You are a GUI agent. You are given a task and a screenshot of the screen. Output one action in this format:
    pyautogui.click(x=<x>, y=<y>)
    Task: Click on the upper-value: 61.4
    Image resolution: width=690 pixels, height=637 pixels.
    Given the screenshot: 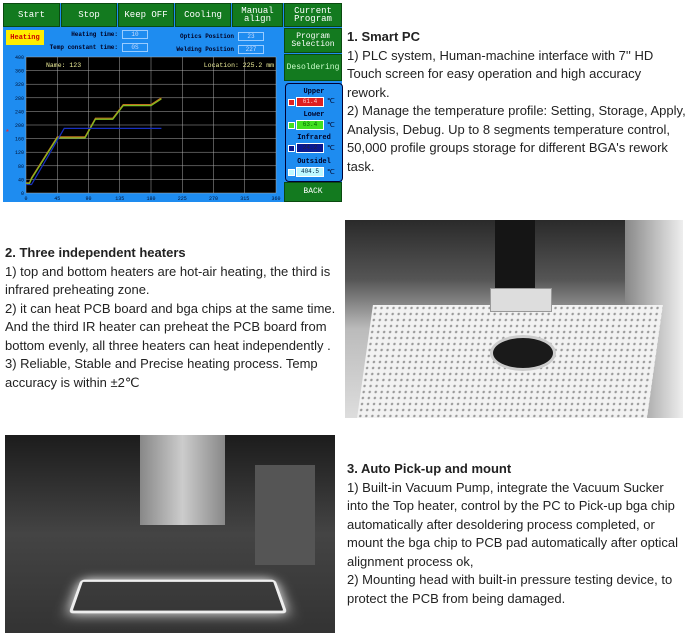 What is the action you would take?
    pyautogui.click(x=310, y=102)
    